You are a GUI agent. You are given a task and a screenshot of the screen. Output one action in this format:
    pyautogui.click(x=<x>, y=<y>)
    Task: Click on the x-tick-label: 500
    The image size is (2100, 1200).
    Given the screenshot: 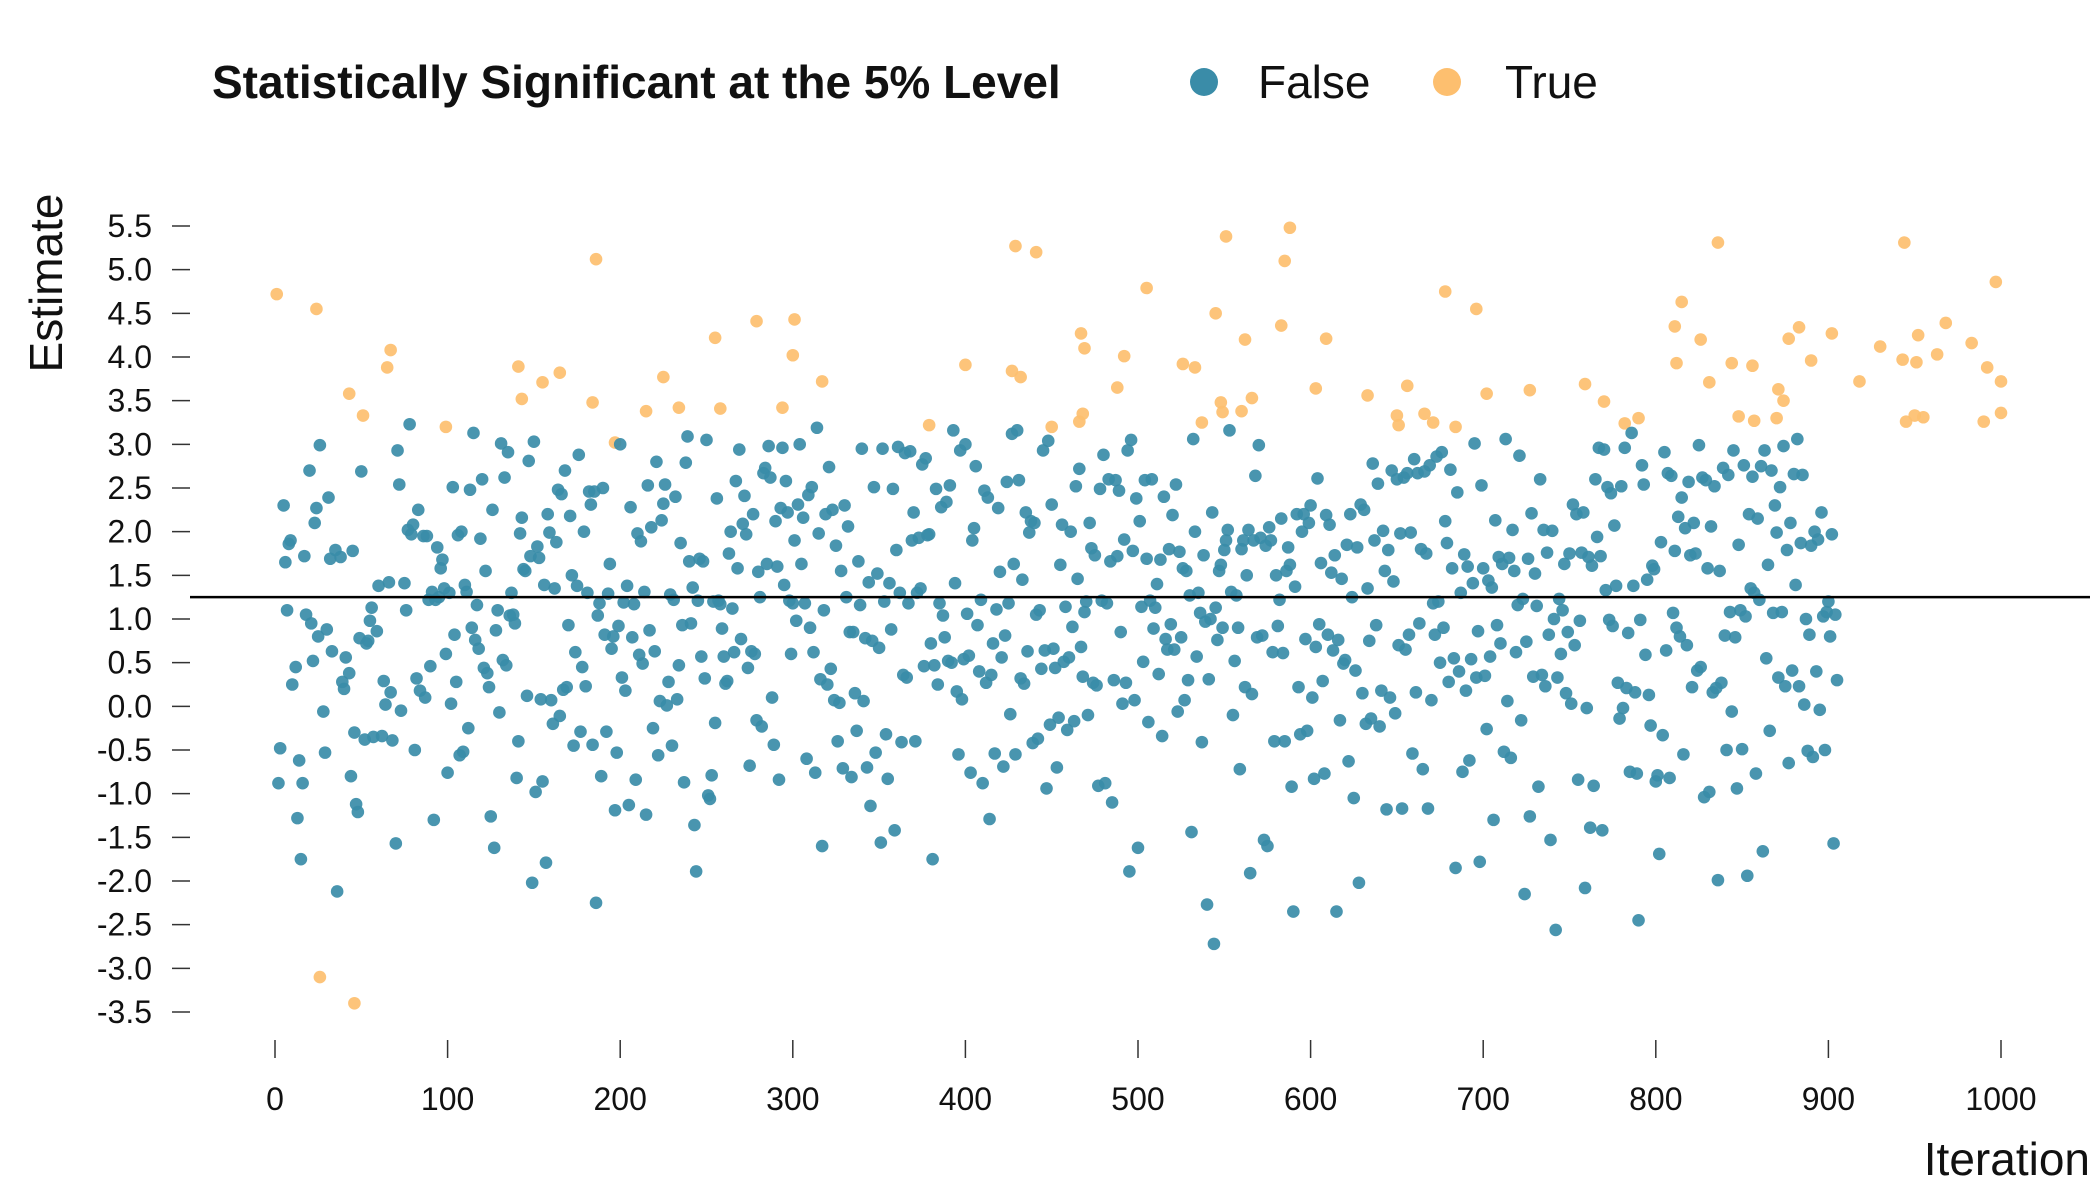 What is the action you would take?
    pyautogui.click(x=1137, y=1099)
    